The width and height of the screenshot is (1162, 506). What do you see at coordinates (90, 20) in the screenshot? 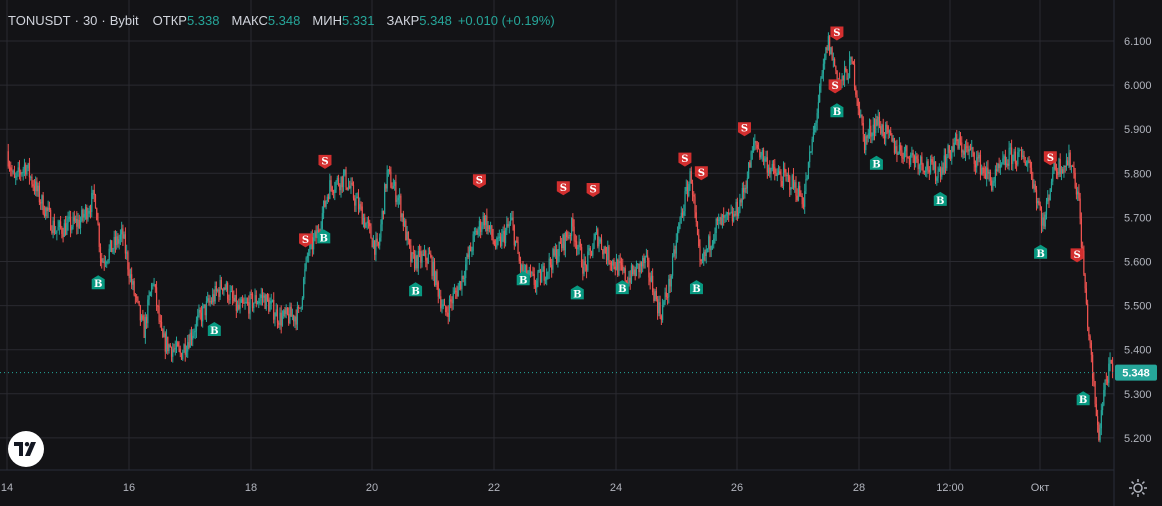
I see `interval-label: 30` at bounding box center [90, 20].